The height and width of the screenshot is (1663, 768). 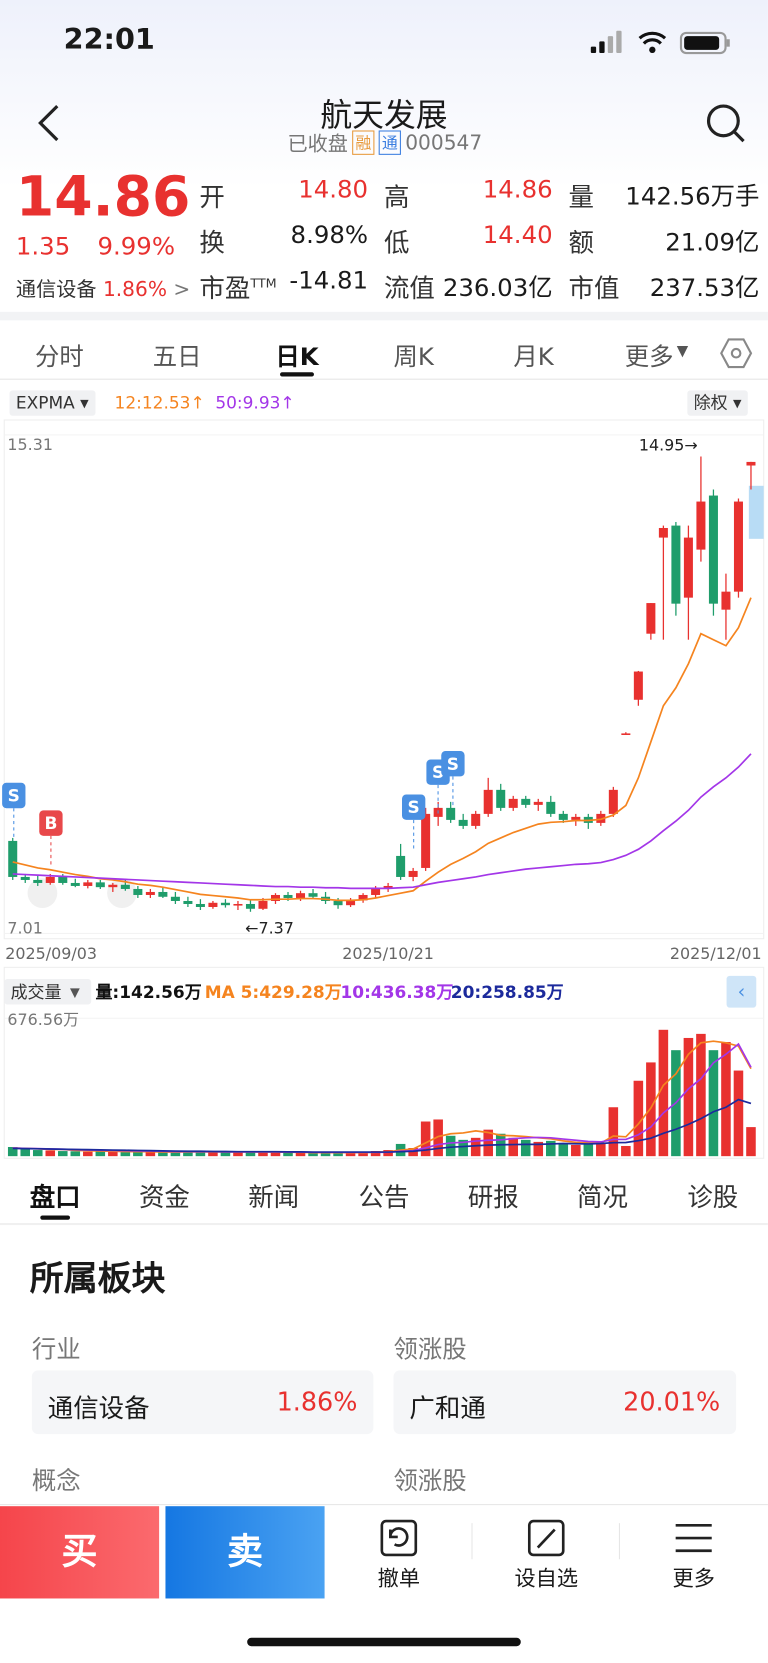 What do you see at coordinates (693, 1578) in the screenshot?
I see `more-button: 更多` at bounding box center [693, 1578].